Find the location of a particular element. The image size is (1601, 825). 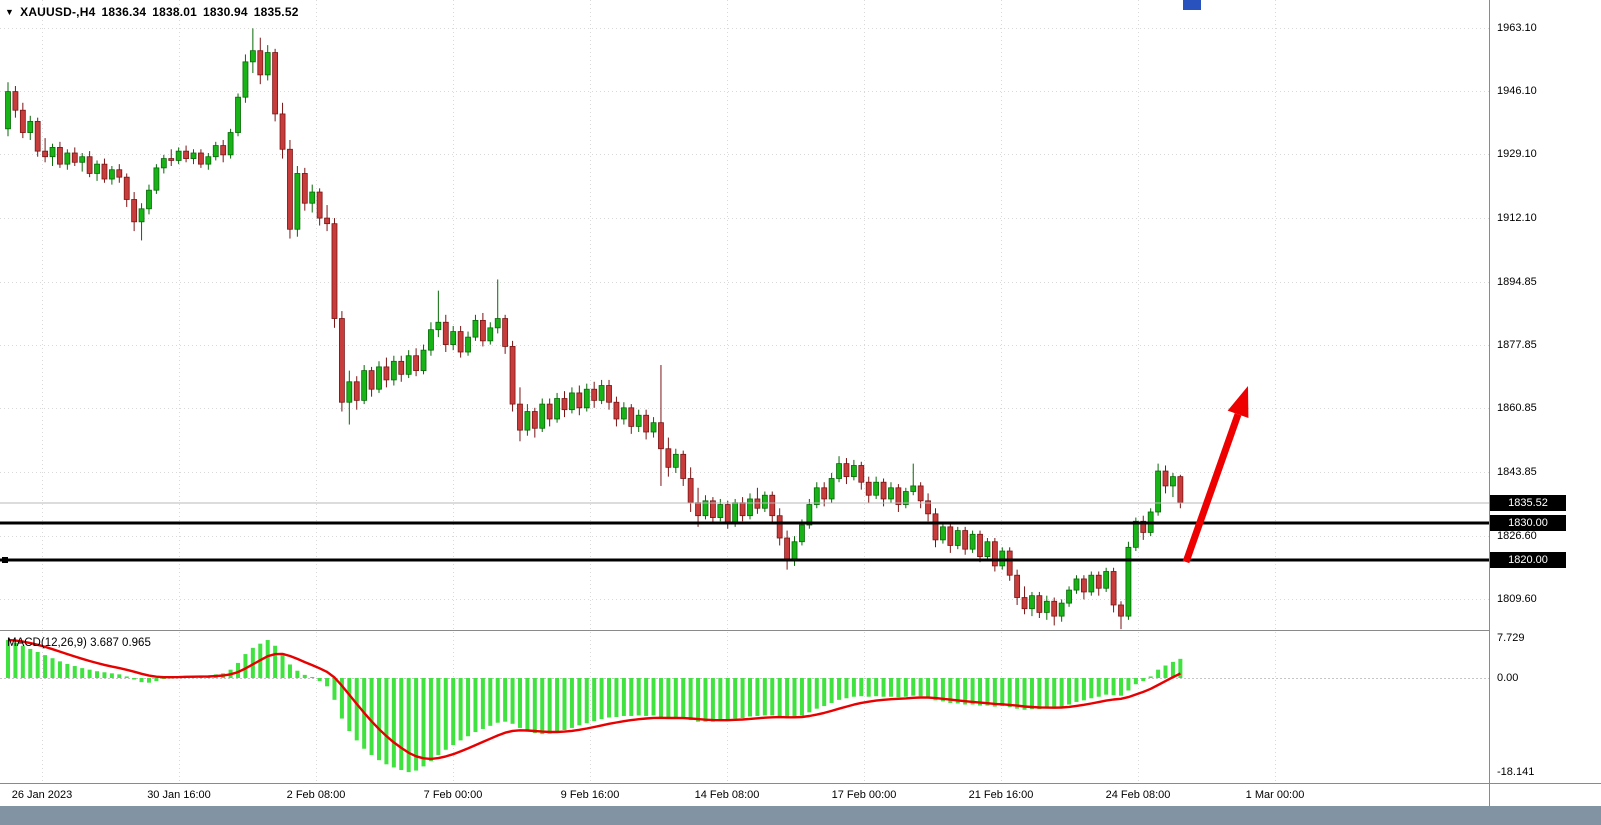

hline-price-label: 1830.00 is located at coordinates (1528, 523).